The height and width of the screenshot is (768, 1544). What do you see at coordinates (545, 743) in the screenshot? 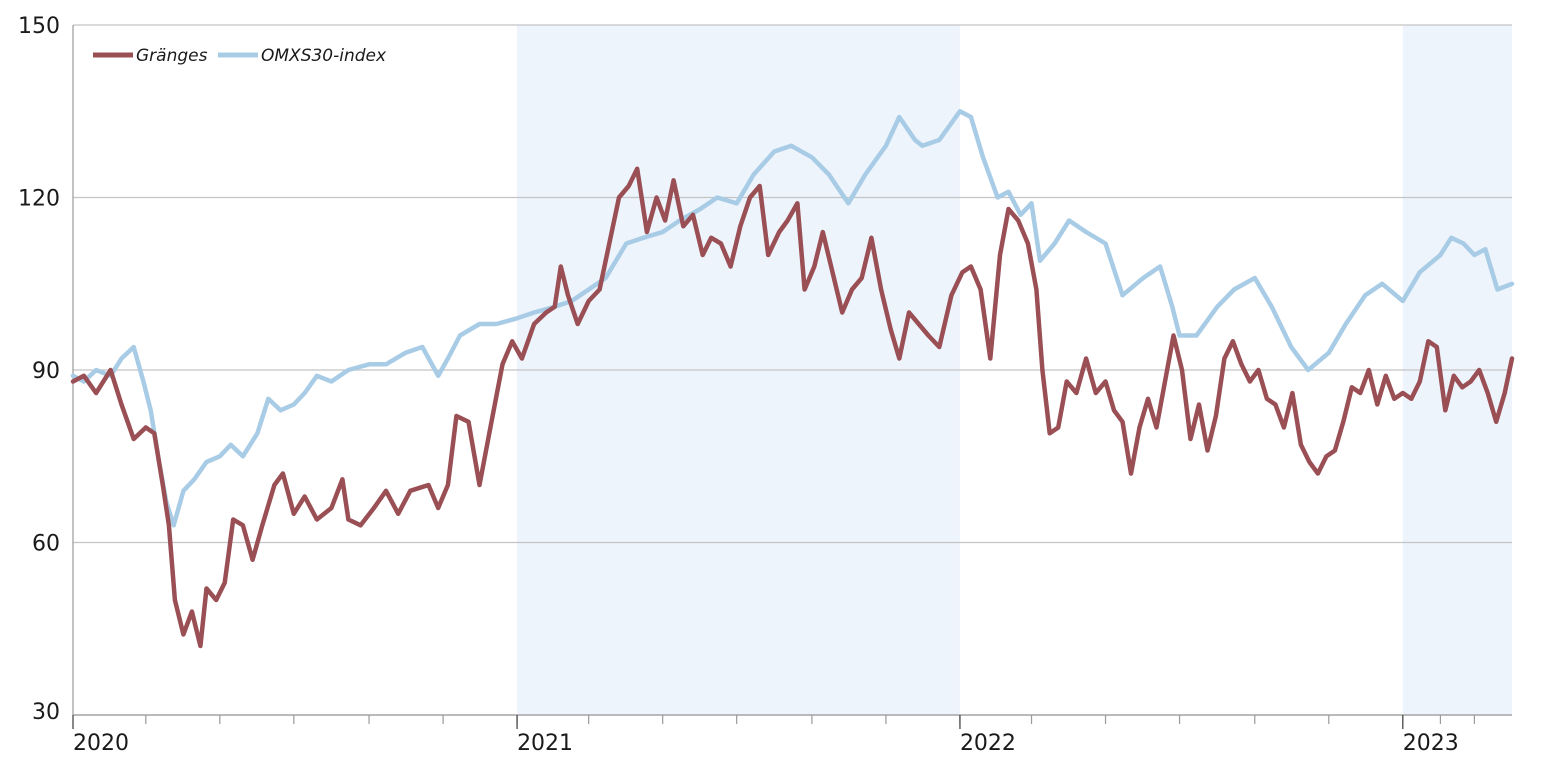
I see `x-tick-label: 2021` at bounding box center [545, 743].